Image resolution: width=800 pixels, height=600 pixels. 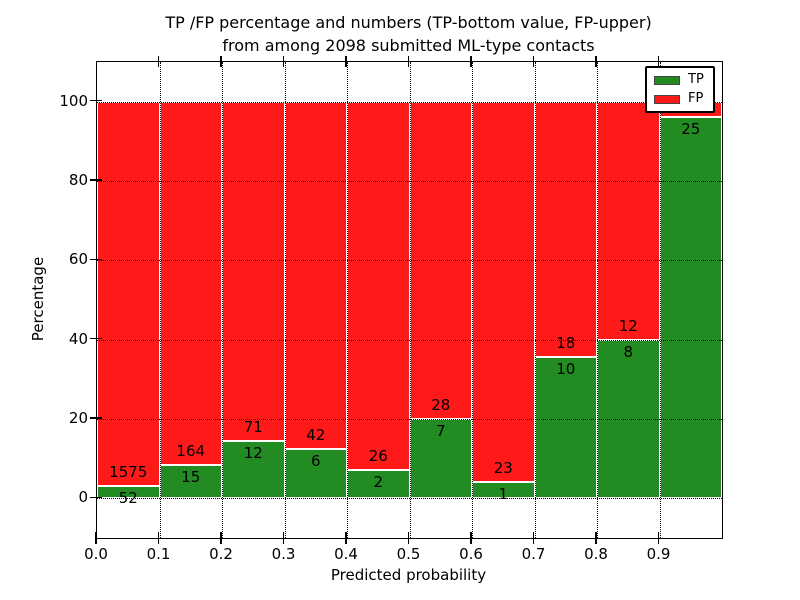 What do you see at coordinates (441, 405) in the screenshot?
I see `fp-count-label: 28` at bounding box center [441, 405].